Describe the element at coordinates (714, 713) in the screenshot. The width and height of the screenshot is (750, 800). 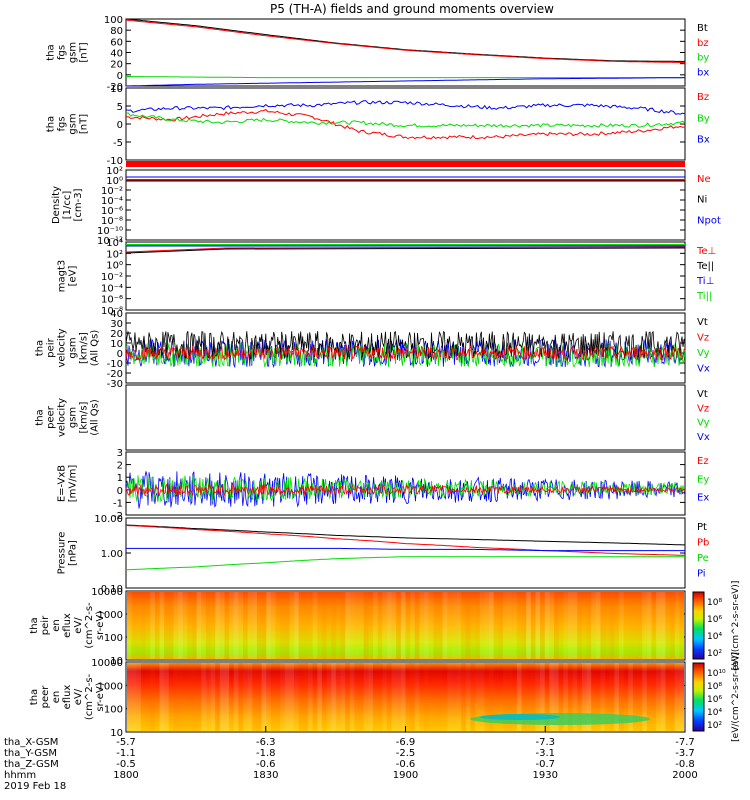
I see `colorbar-tick-label: 10⁴` at that location.